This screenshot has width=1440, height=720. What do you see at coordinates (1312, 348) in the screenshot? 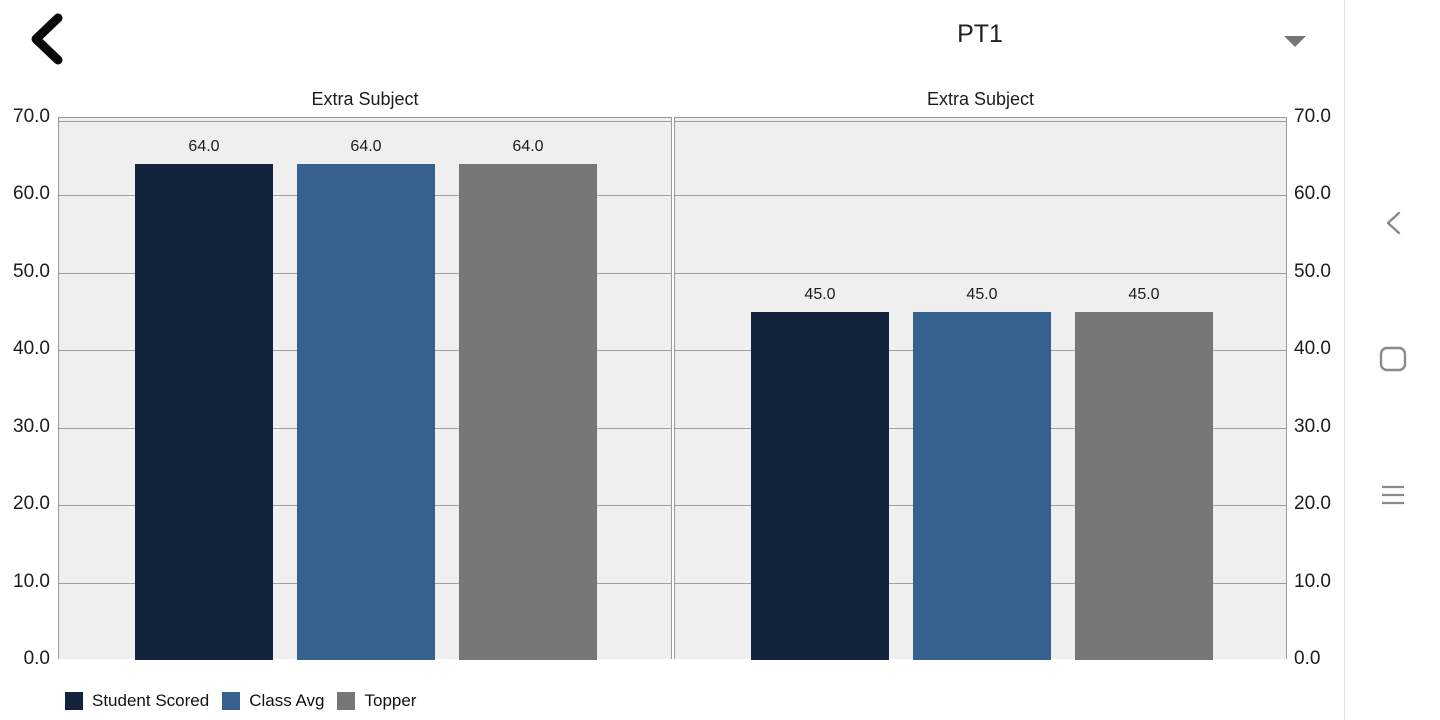
I see `y-axis-right-tick: 40.0` at bounding box center [1312, 348].